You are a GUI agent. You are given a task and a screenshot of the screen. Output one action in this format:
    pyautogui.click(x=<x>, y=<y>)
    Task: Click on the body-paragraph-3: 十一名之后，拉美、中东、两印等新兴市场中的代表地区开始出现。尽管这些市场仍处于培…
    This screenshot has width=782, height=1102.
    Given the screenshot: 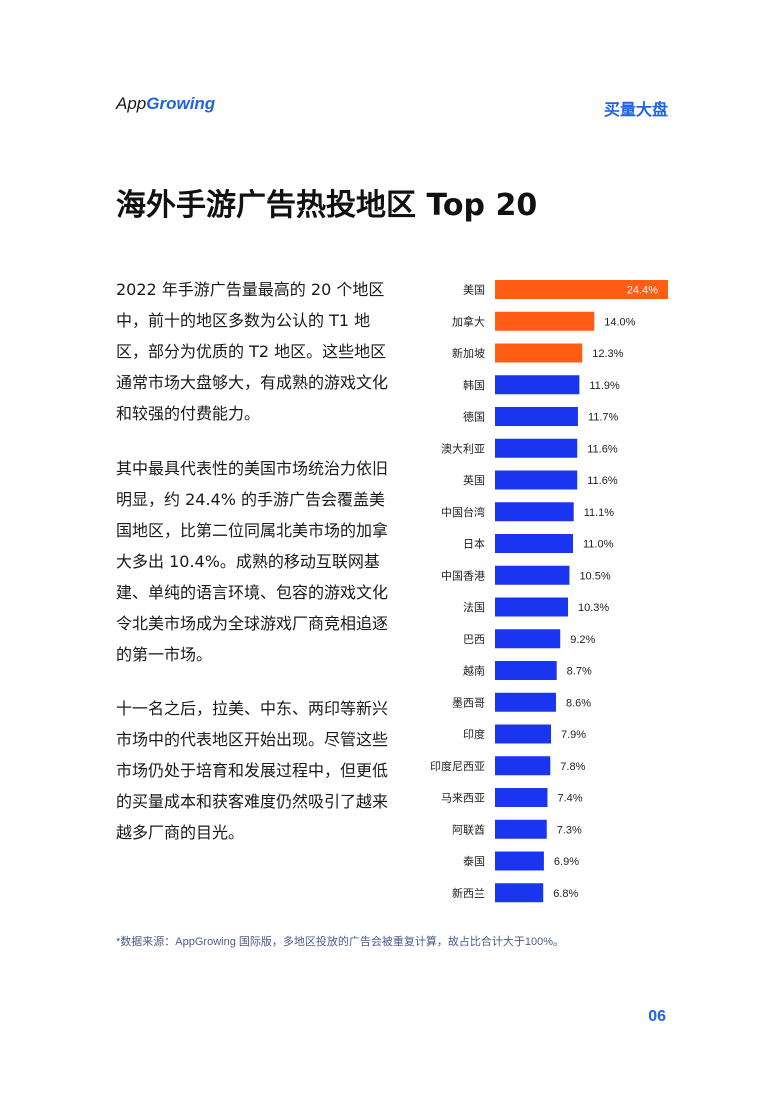 What is the action you would take?
    pyautogui.click(x=252, y=770)
    